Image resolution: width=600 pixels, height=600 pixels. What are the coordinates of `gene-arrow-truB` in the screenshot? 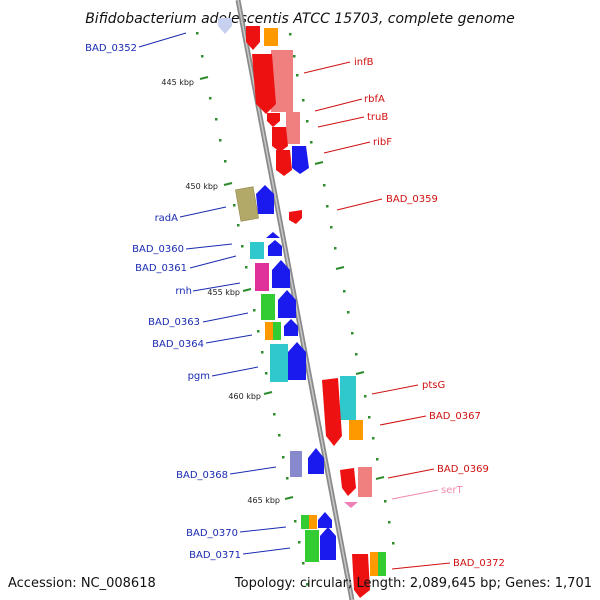 It's located at (280, 139).